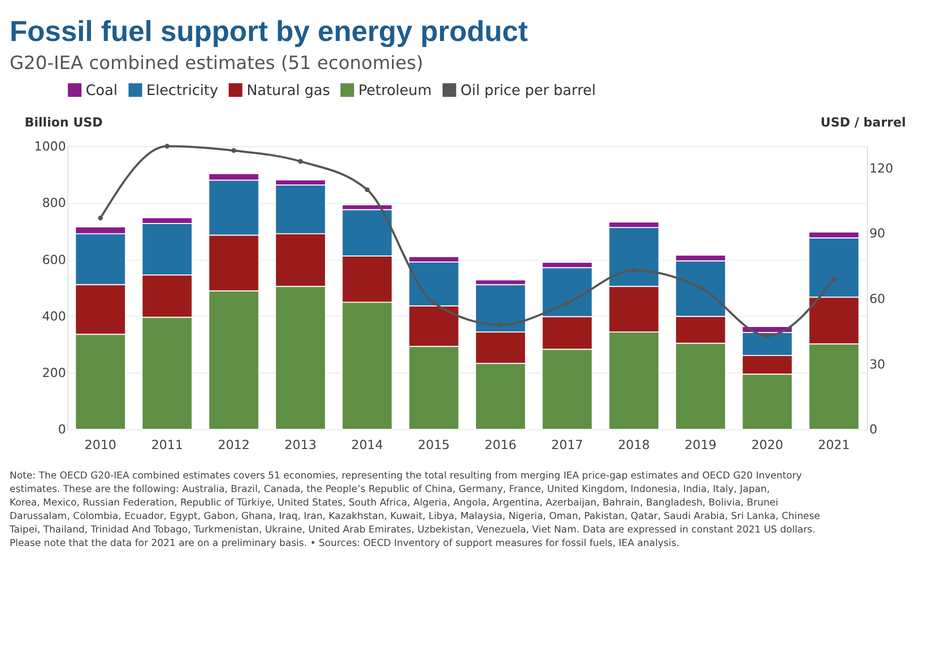 This screenshot has height=655, width=944. Describe the element at coordinates (217, 63) in the screenshot. I see `chart-subtitle: G20-IEA combined estimates (51 economies)` at that location.